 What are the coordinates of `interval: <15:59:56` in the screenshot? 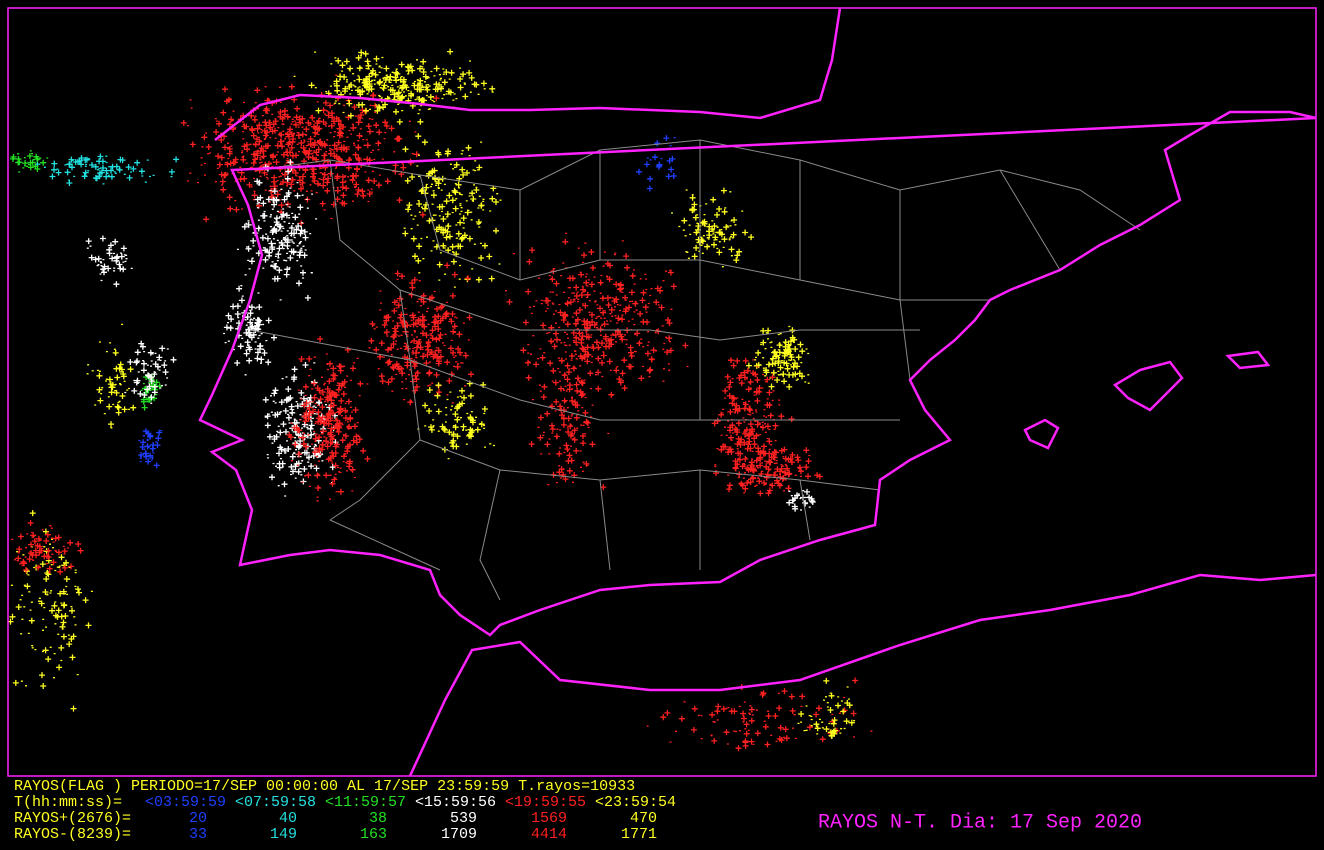 It's located at (455, 802).